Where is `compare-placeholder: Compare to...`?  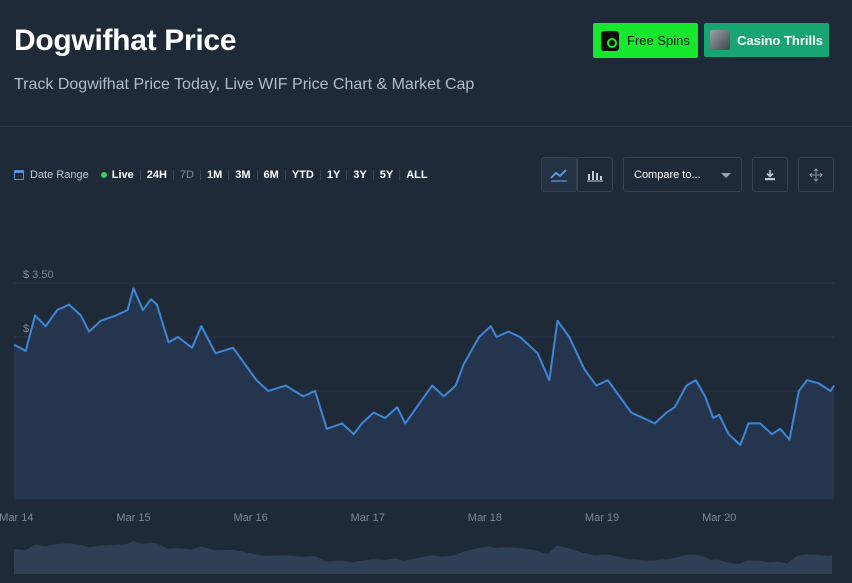 compare-placeholder: Compare to... is located at coordinates (667, 174).